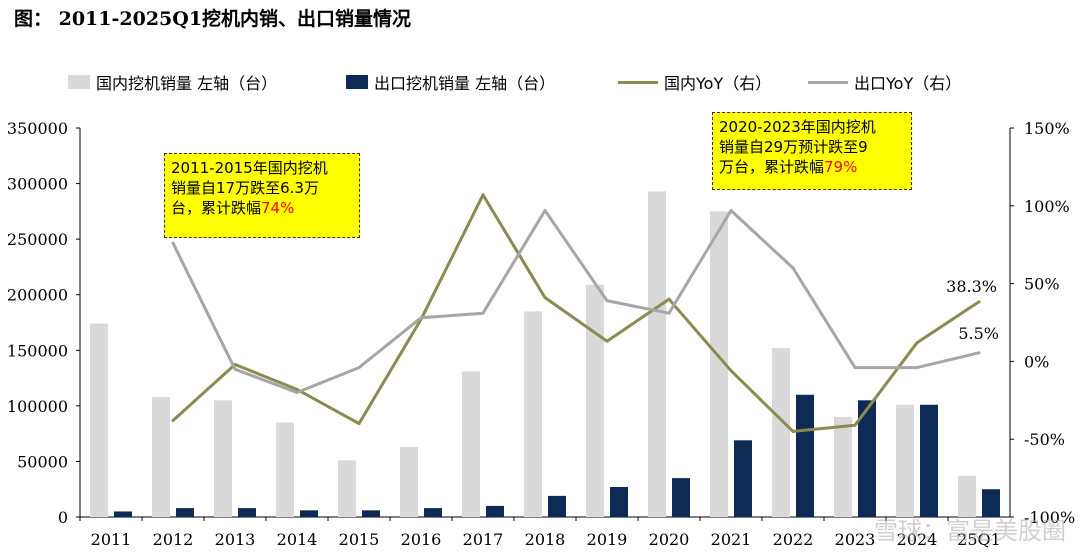 This screenshot has height=560, width=1080. Describe the element at coordinates (63, 517) in the screenshot. I see `left-tick-label: 0` at that location.